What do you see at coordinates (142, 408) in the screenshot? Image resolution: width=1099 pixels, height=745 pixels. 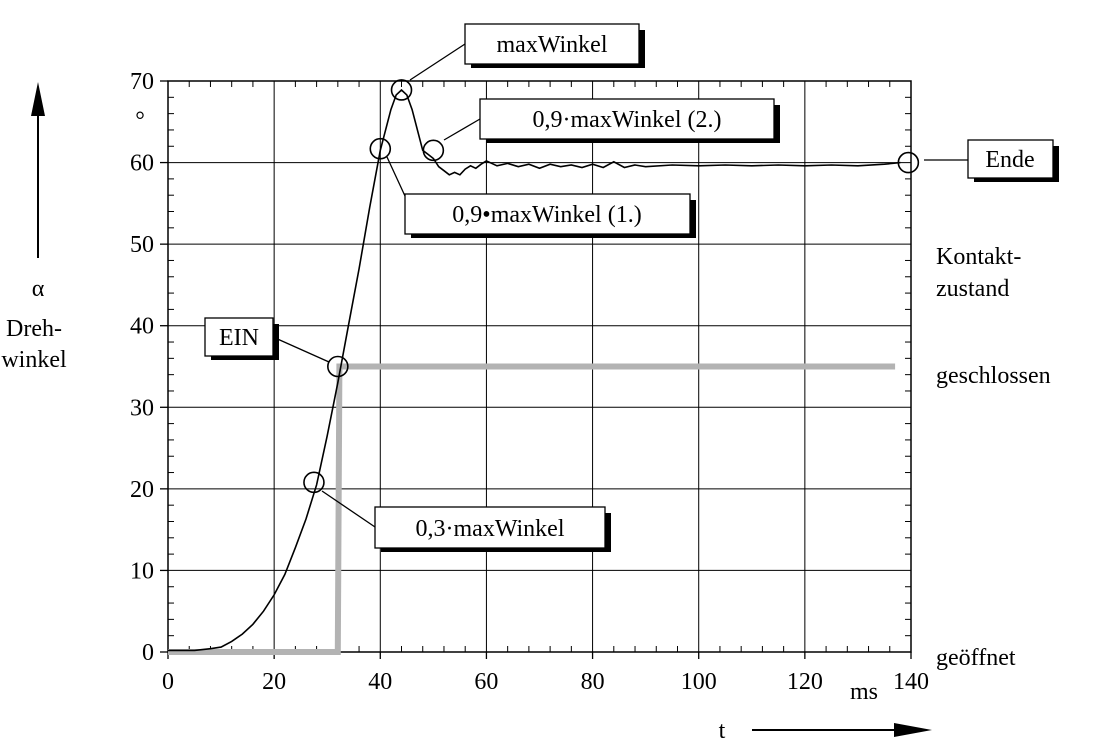 I see `y-tick-label: 30` at bounding box center [142, 408].